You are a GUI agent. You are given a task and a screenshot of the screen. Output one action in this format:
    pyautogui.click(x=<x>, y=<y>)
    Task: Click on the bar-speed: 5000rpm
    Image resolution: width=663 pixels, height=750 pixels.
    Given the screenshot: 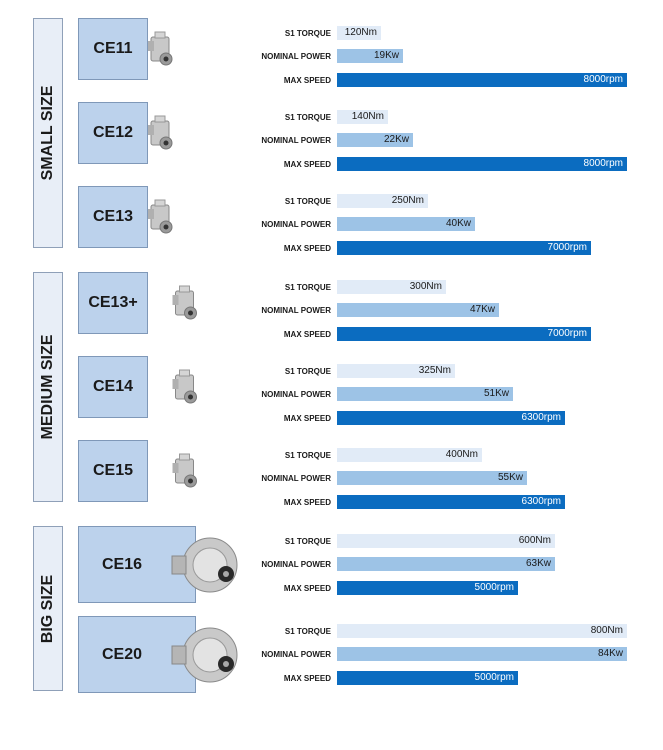 What is the action you would take?
    pyautogui.click(x=427, y=588)
    